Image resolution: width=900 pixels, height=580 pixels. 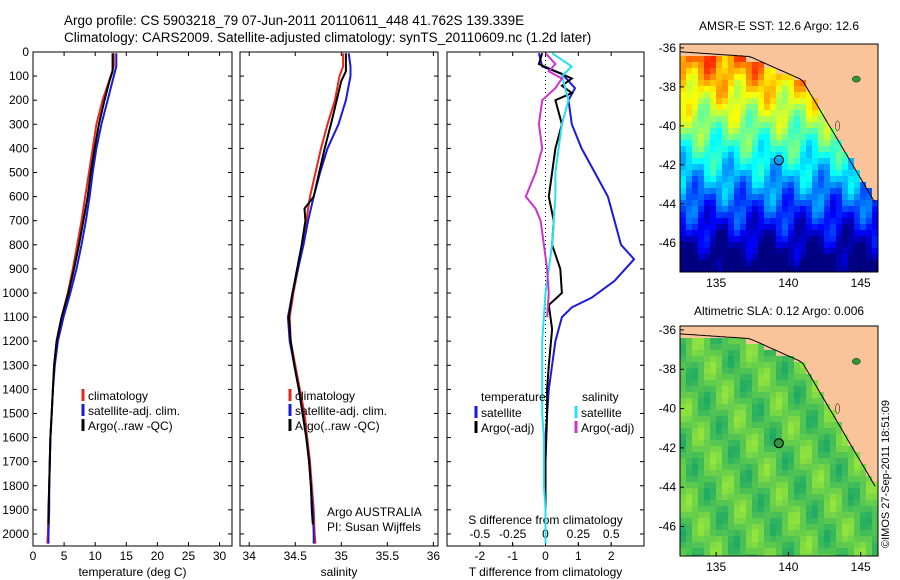 What do you see at coordinates (557, 298) in the screenshot?
I see `series-line-satellite` at bounding box center [557, 298].